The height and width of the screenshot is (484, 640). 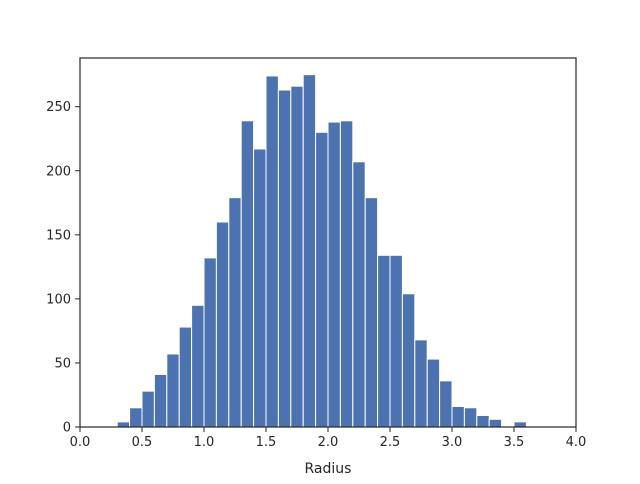 What do you see at coordinates (328, 469) in the screenshot?
I see `x-axis-label: Radius` at bounding box center [328, 469].